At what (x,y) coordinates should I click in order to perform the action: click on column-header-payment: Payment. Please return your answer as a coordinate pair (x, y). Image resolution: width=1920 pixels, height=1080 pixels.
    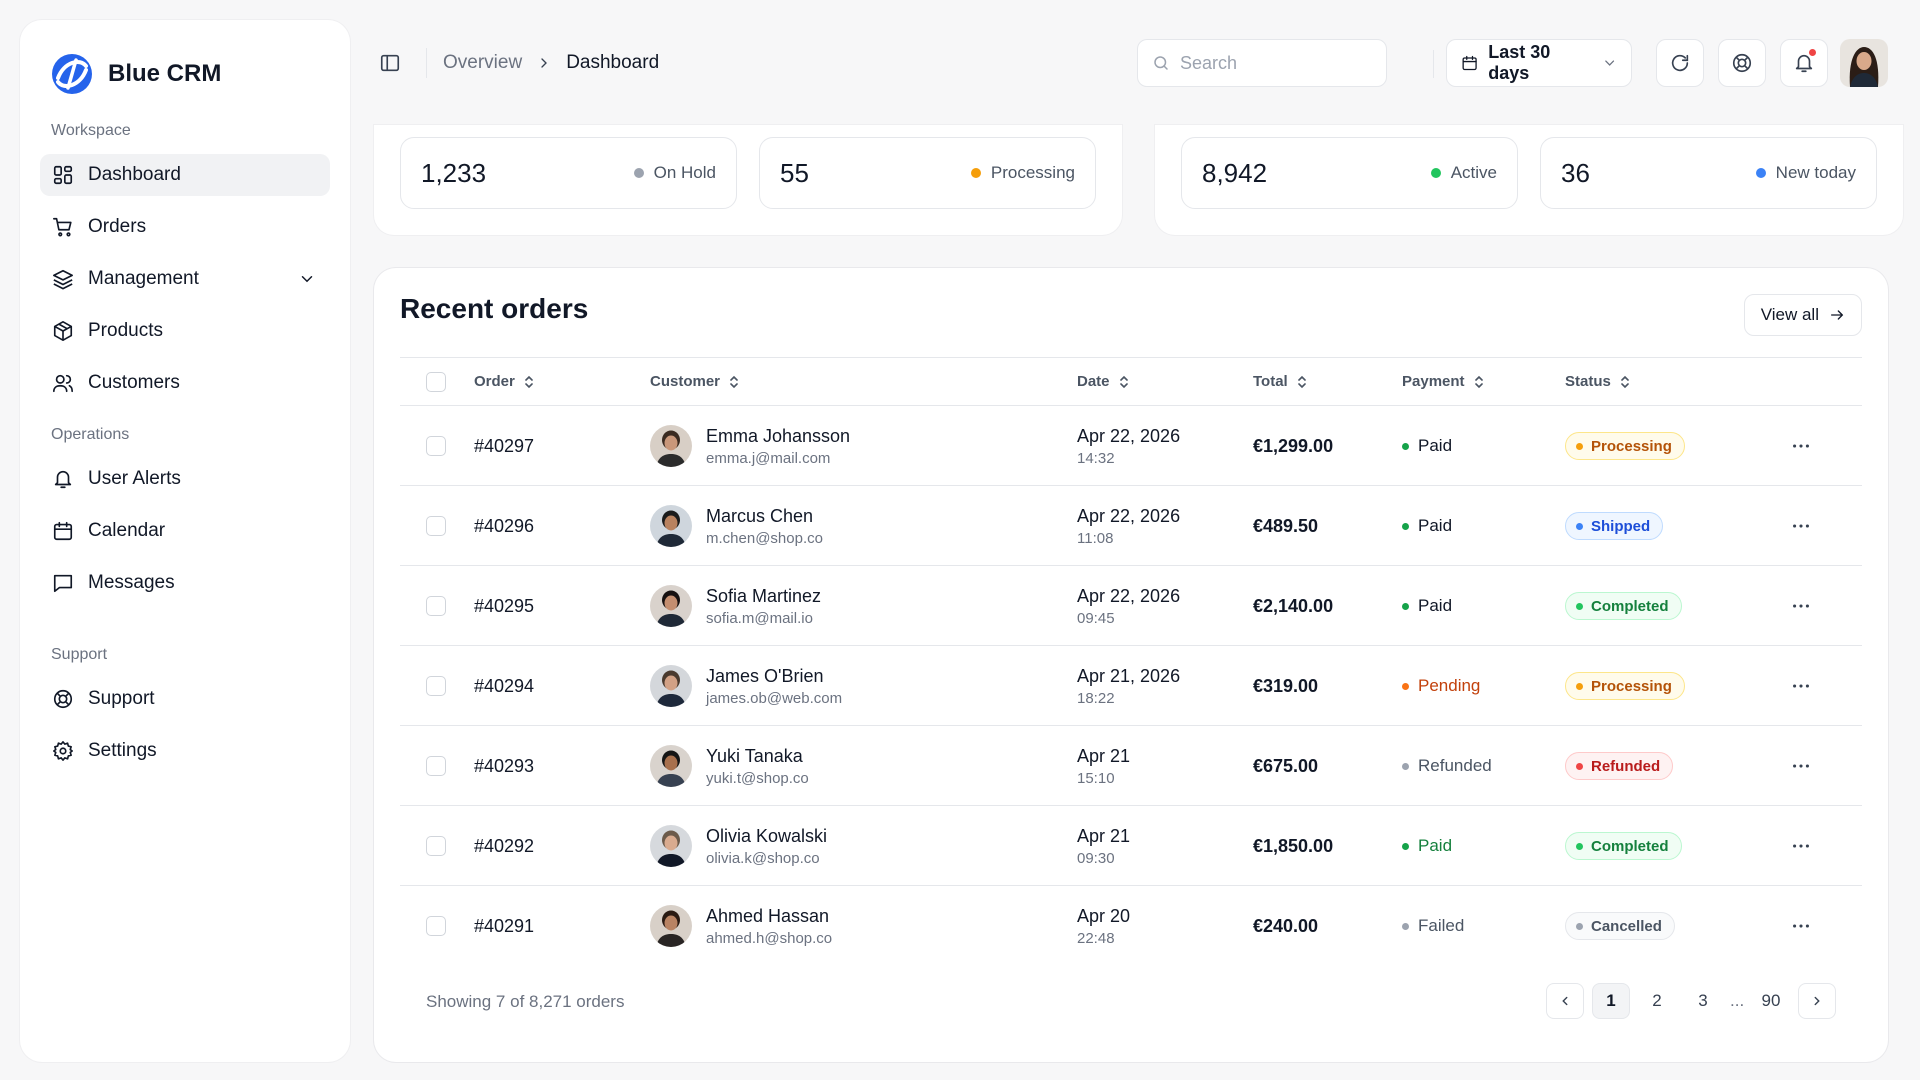
    Looking at the image, I should click on (1443, 381).